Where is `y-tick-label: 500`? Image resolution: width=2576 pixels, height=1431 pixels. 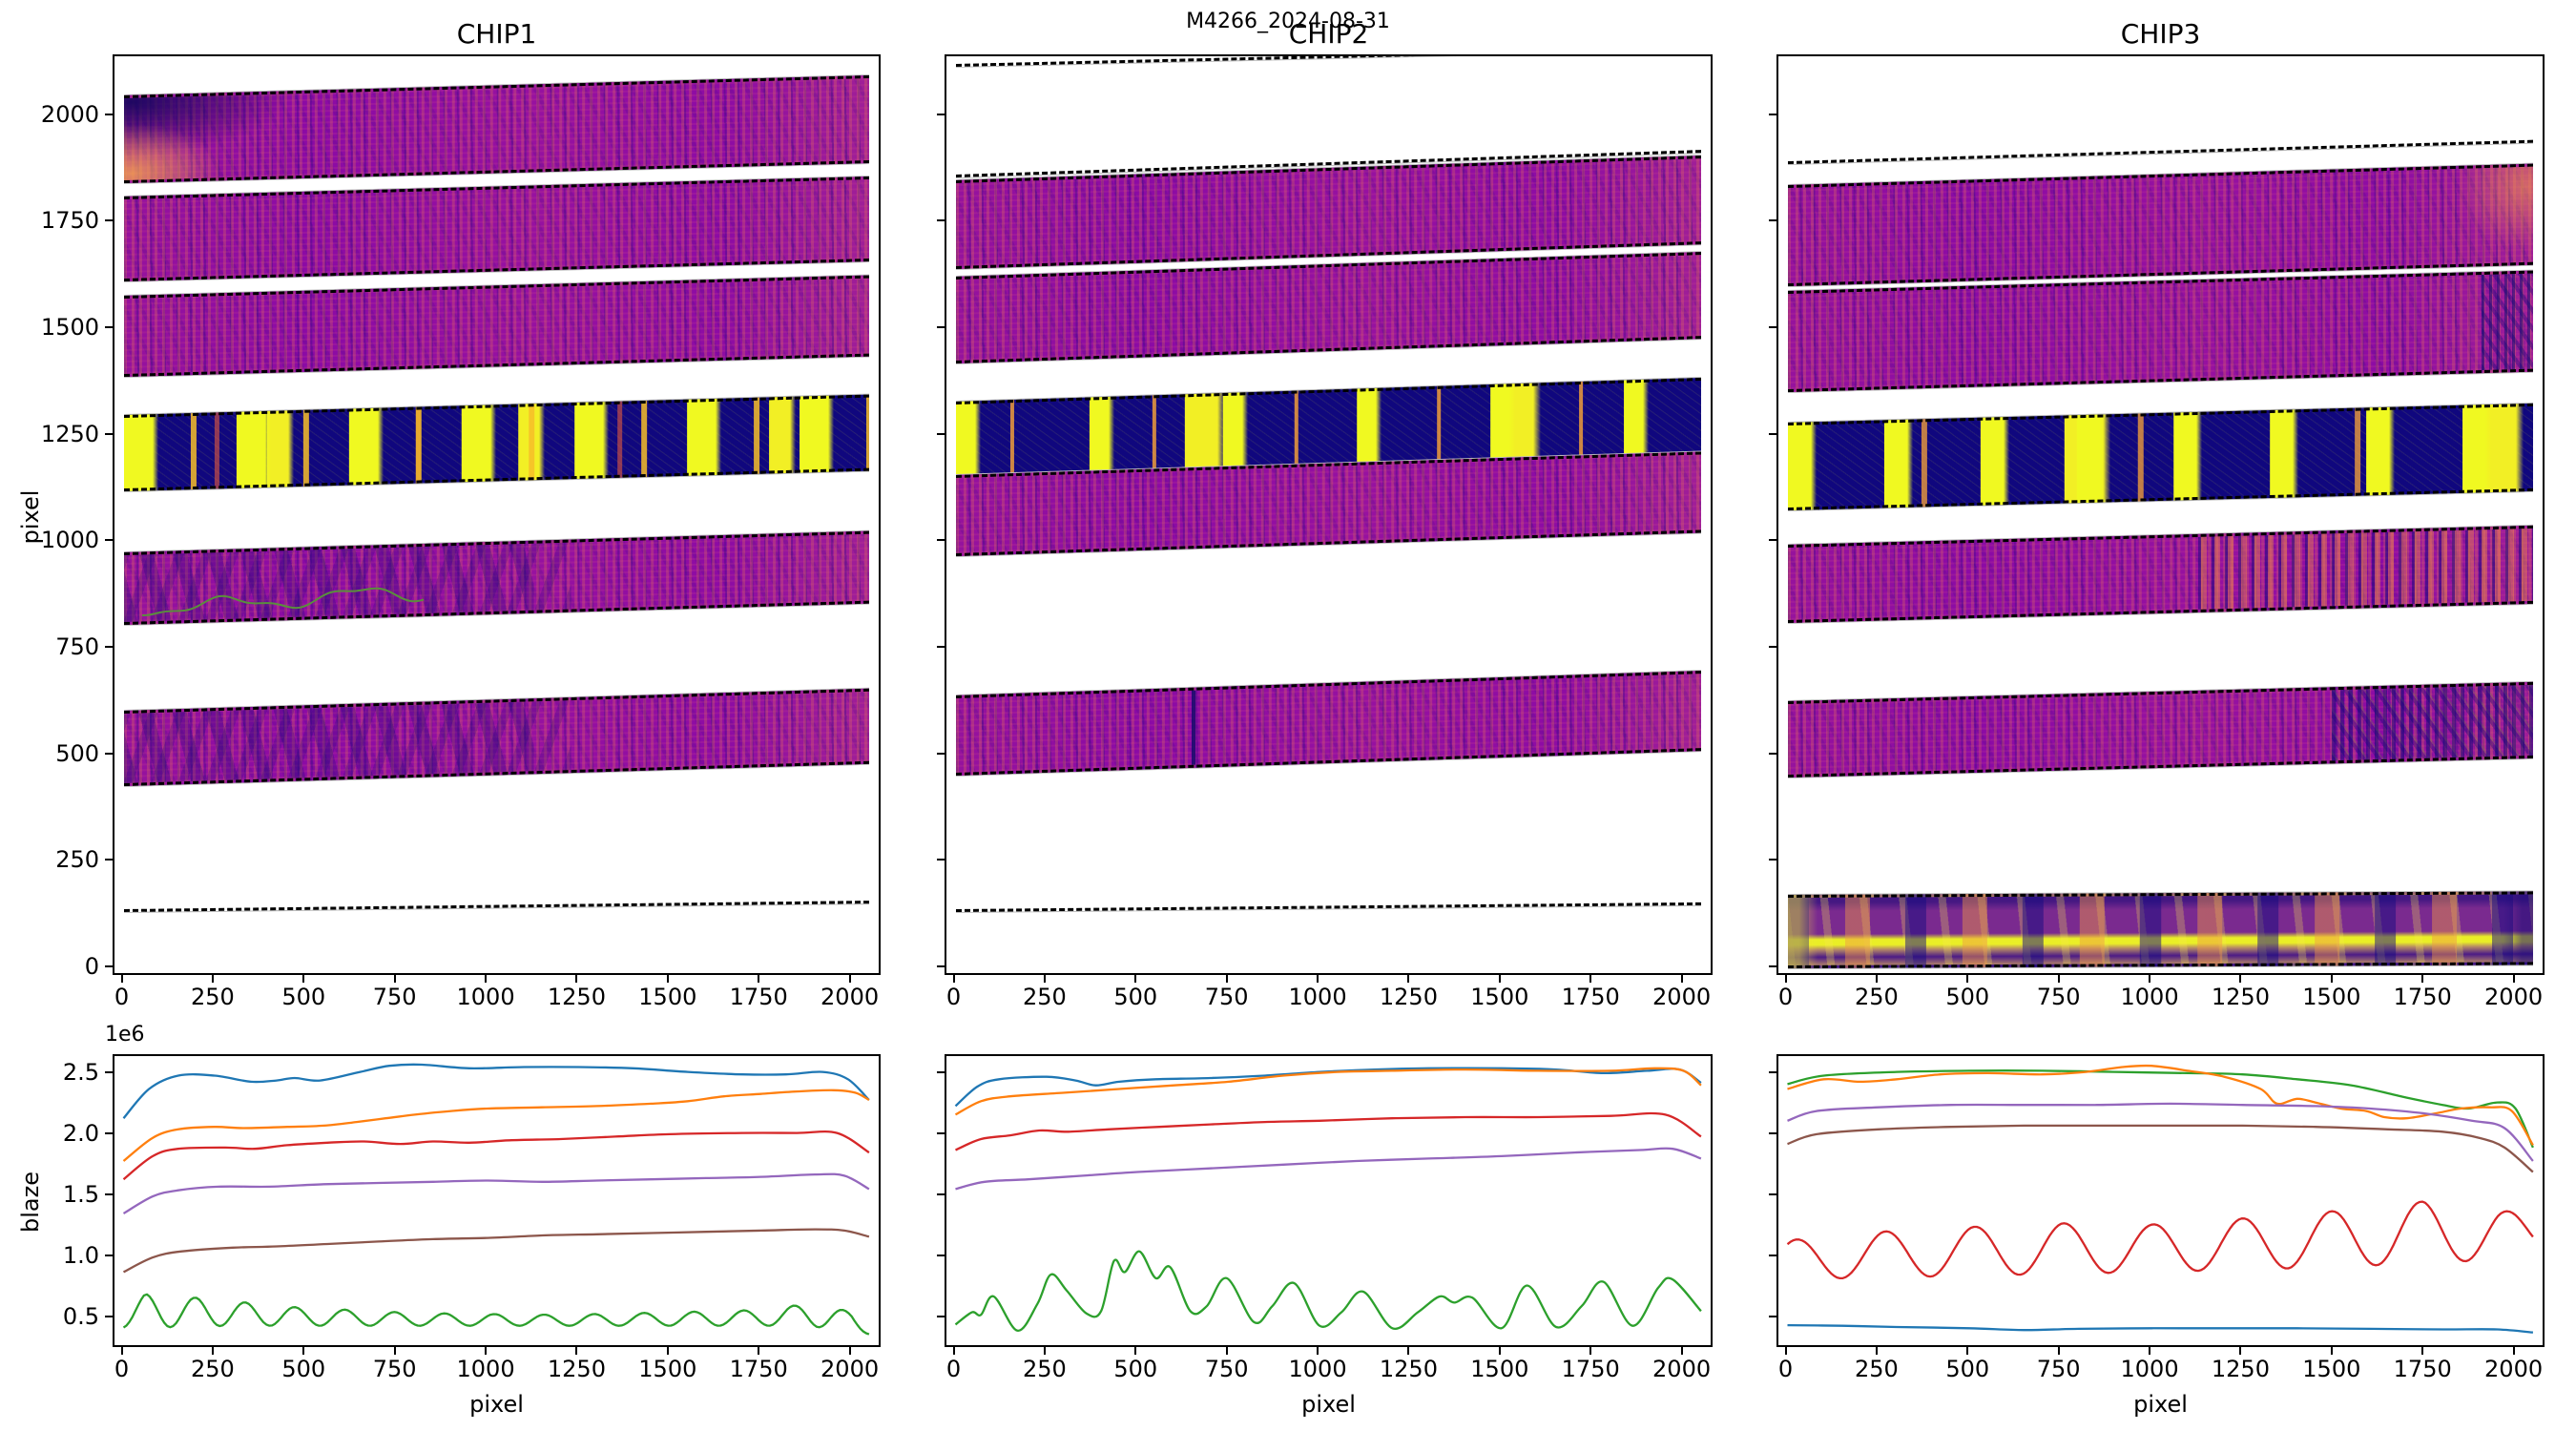 y-tick-label: 500 is located at coordinates (77, 753).